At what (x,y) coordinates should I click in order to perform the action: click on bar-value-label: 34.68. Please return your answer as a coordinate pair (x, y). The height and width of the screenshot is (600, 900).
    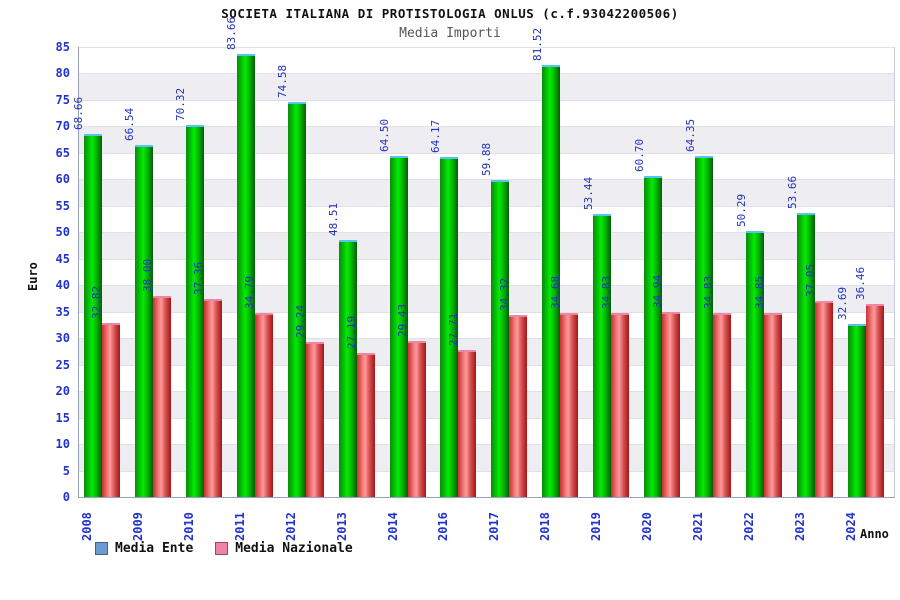
    Looking at the image, I should click on (555, 293).